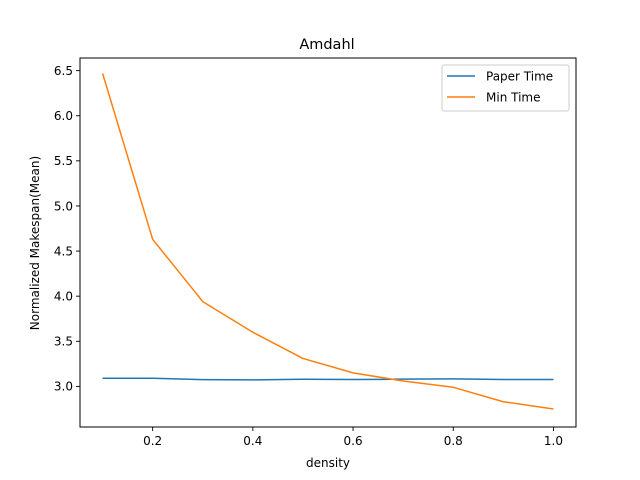  I want to click on x-axis-label: density, so click(328, 463).